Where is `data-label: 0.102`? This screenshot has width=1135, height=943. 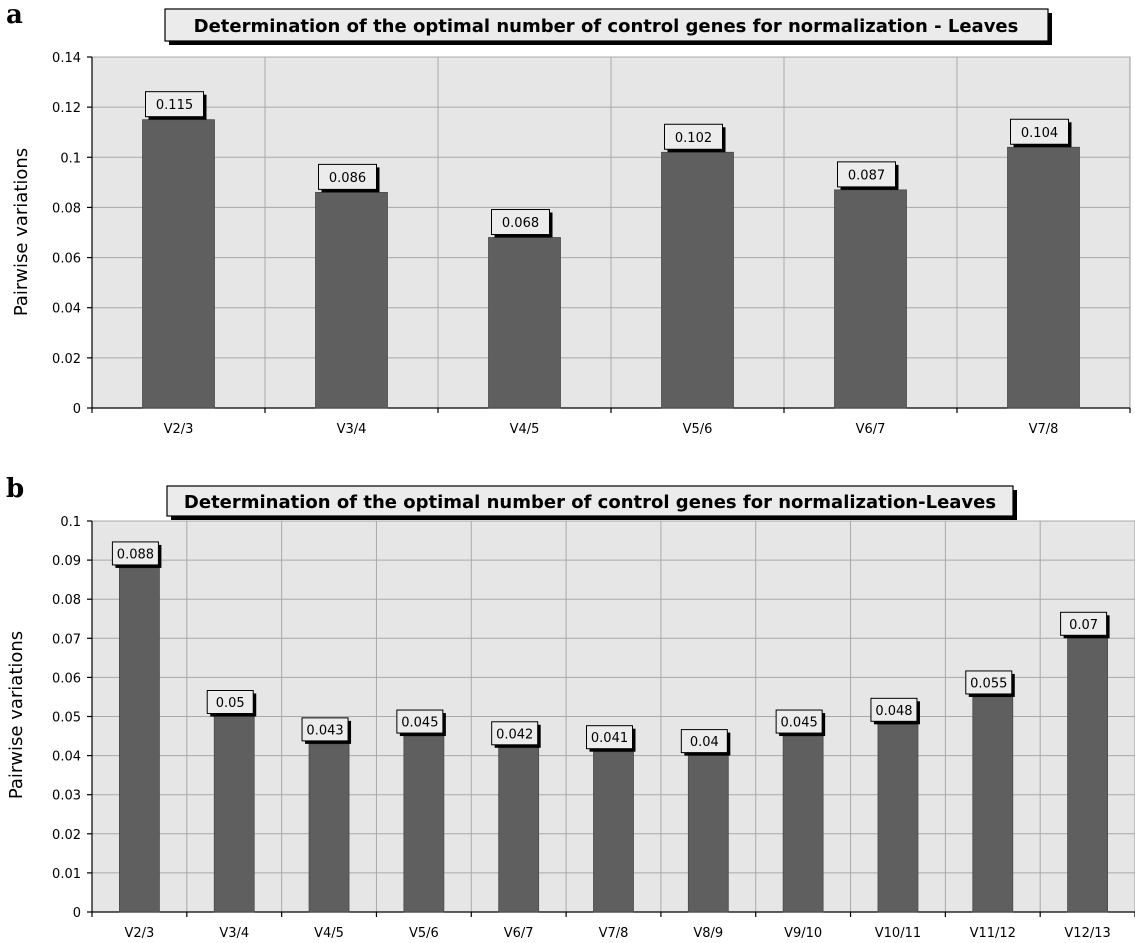
data-label: 0.102 is located at coordinates (693, 138).